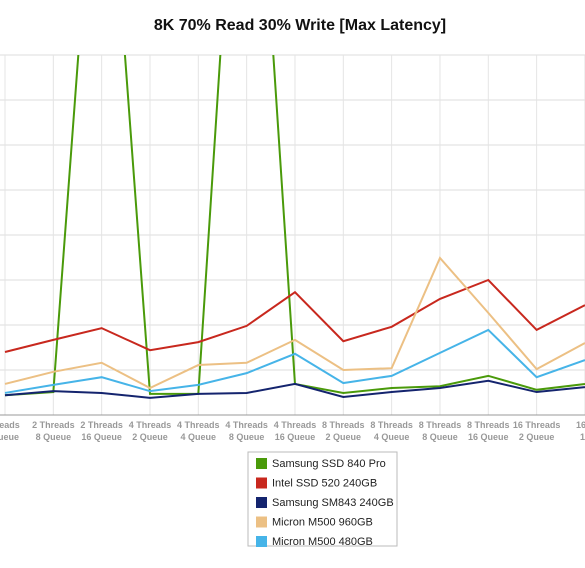 Image resolution: width=585 pixels, height=568 pixels. Describe the element at coordinates (322, 522) in the screenshot. I see `legend-label: Micron M500 960GB` at that location.